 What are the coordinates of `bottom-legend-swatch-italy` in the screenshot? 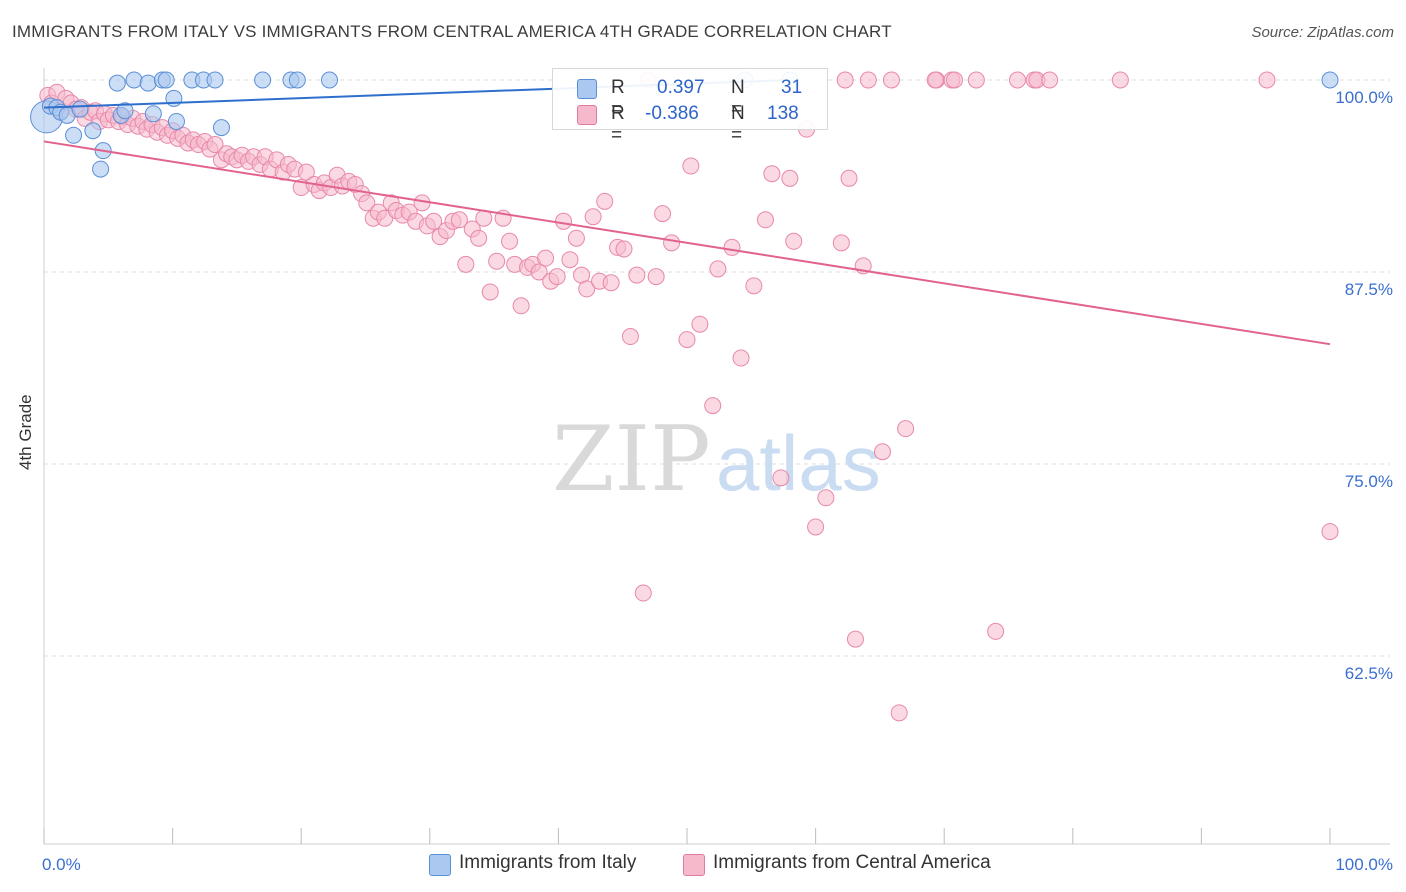 It's located at (440, 865).